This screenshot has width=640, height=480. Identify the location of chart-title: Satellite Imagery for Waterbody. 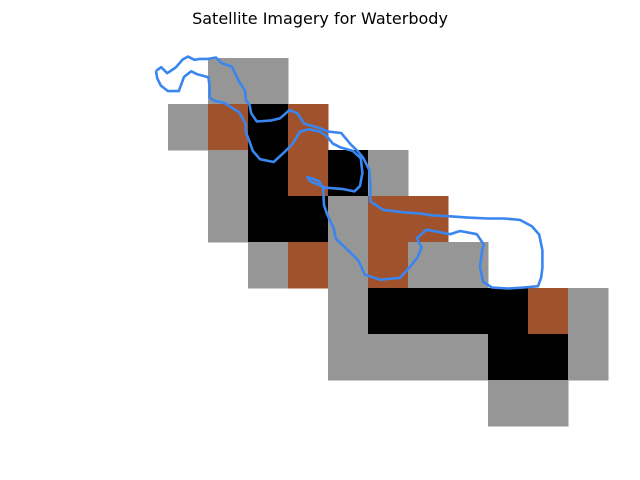
(320, 18).